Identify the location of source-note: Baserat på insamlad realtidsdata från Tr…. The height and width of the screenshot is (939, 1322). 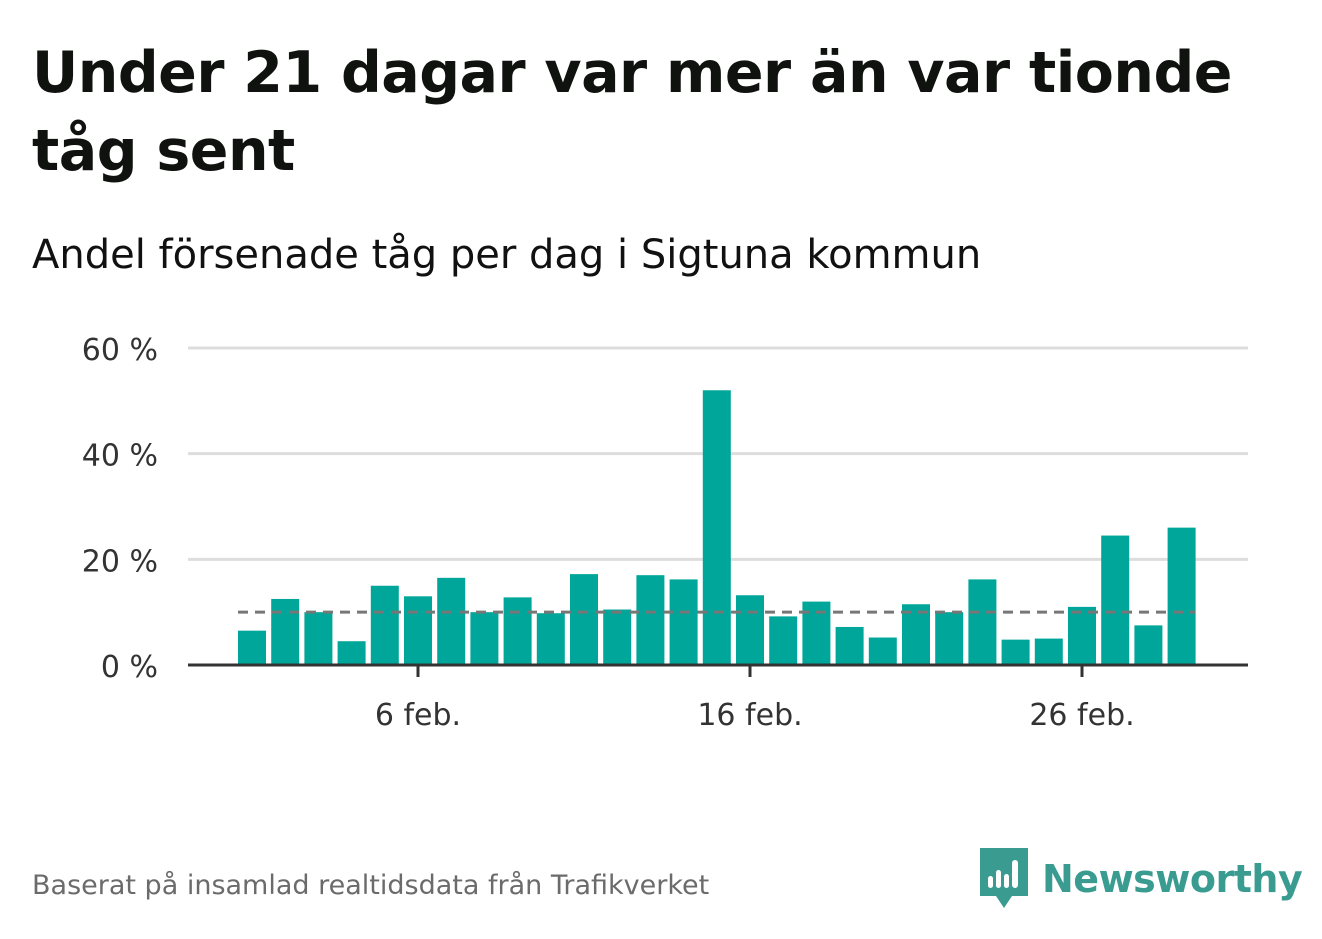
(371, 885).